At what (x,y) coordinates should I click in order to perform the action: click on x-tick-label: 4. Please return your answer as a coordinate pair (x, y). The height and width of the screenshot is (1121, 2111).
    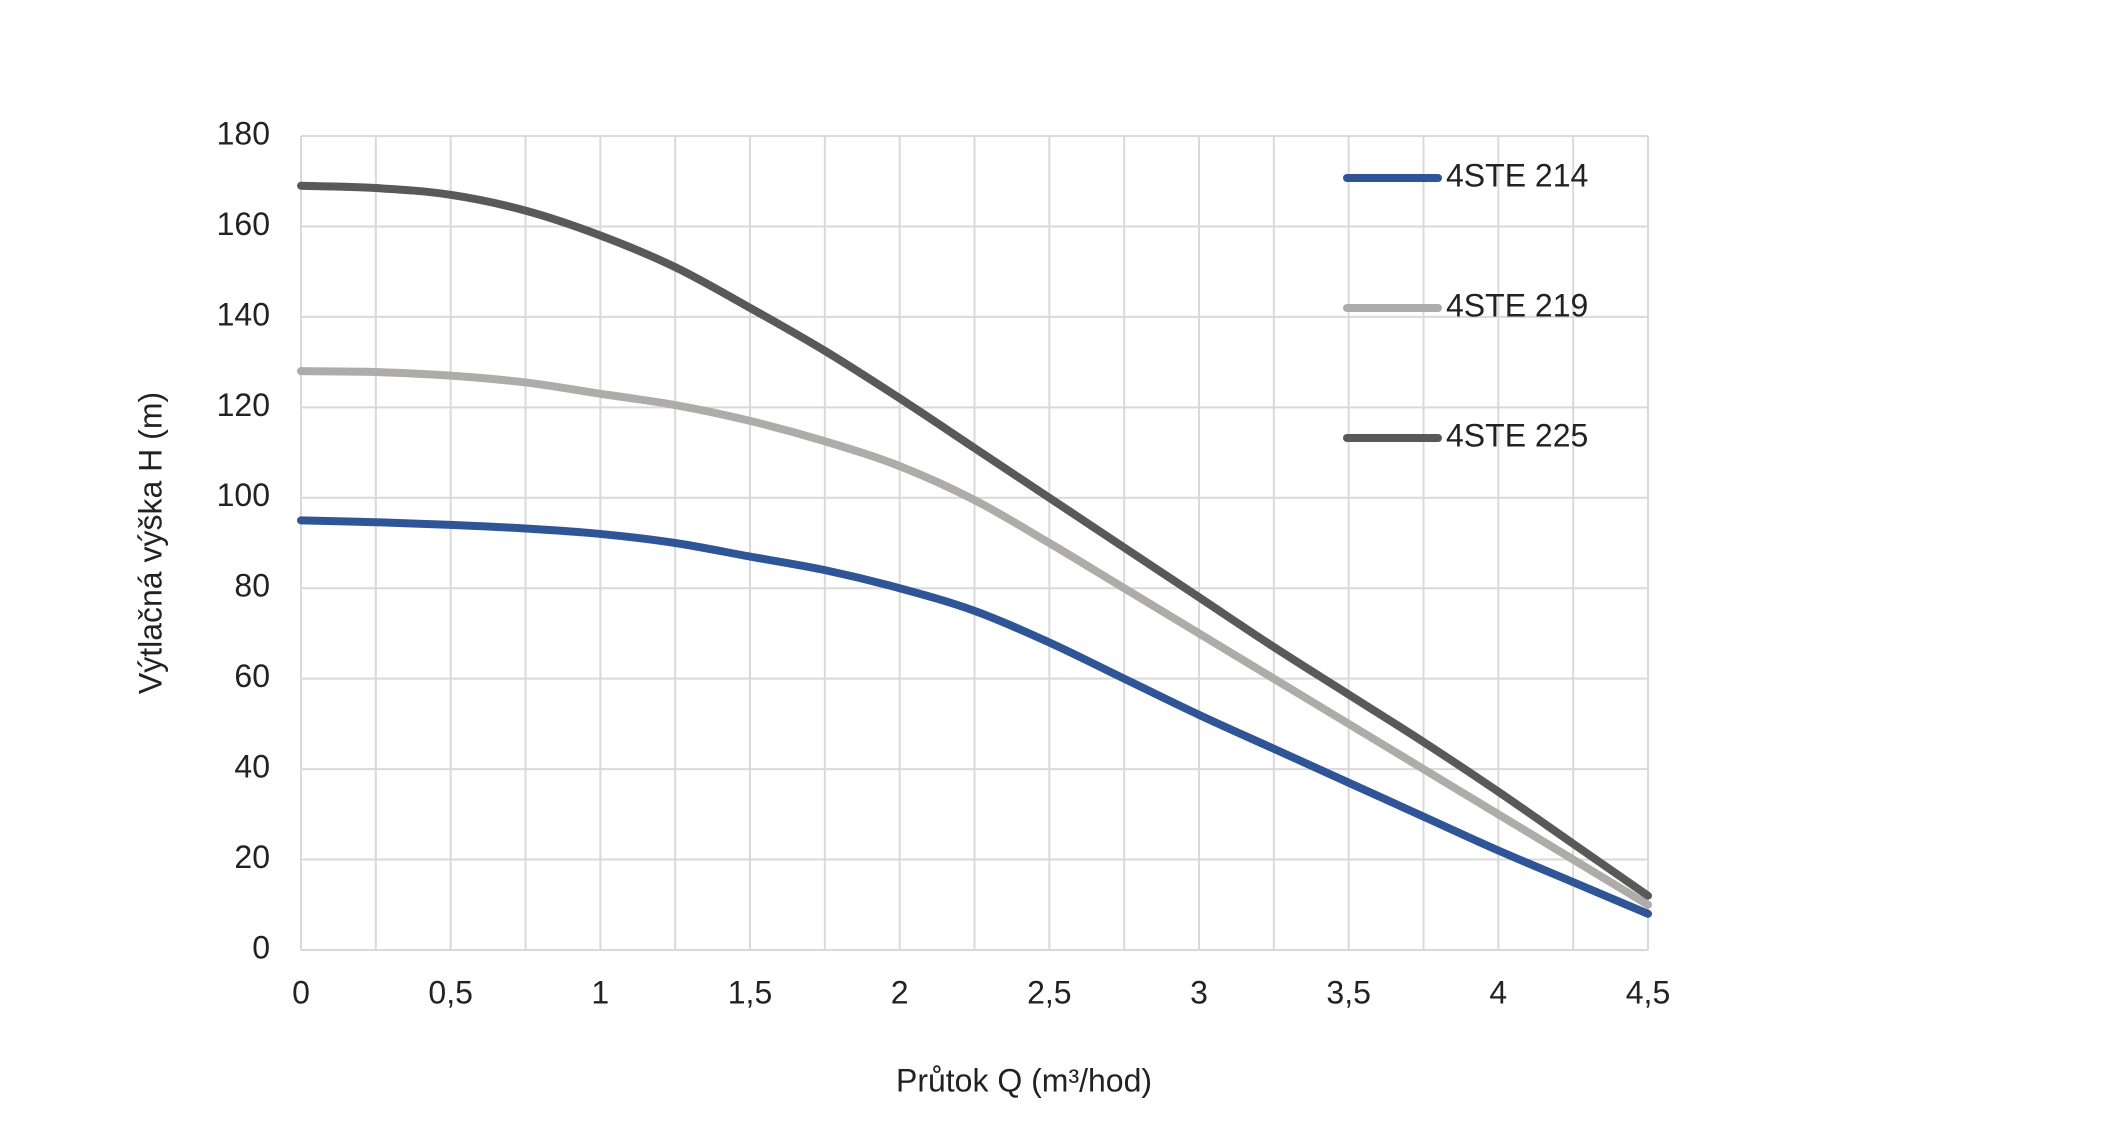
    Looking at the image, I should click on (1498, 992).